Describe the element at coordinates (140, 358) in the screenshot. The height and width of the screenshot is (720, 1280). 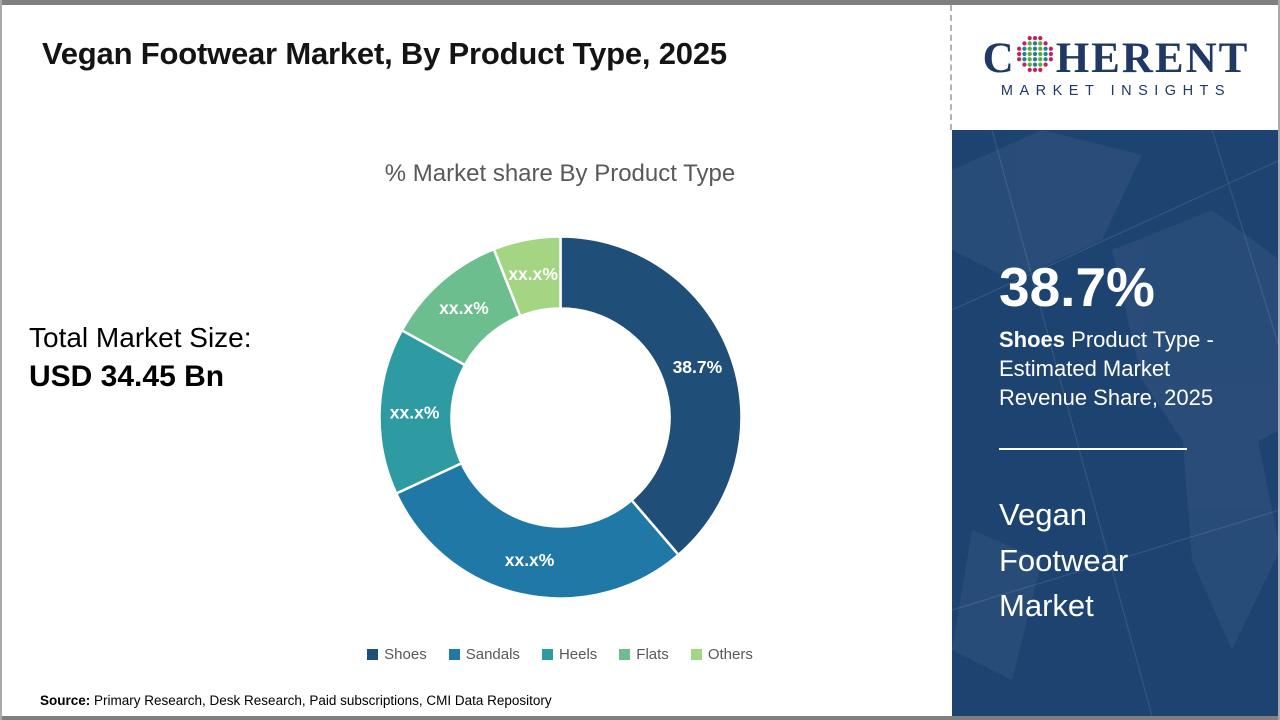
I see `total-market-size-block: Total Market Size: USD 34.45 Bn` at that location.